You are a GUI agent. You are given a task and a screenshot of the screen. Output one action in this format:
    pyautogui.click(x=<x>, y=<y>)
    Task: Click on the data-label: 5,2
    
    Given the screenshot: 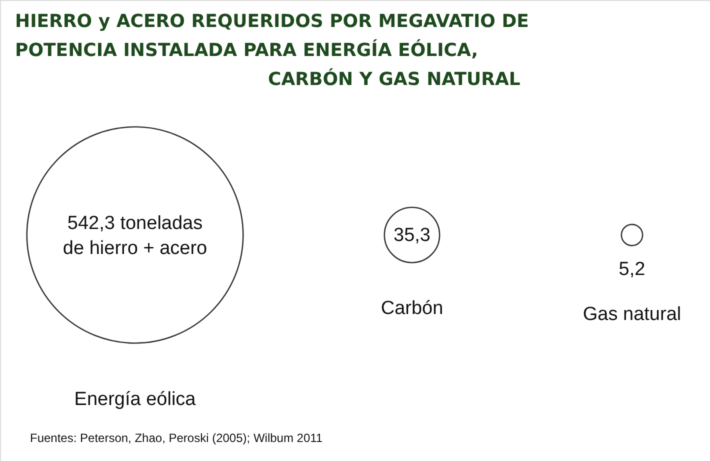 What is the action you would take?
    pyautogui.click(x=632, y=269)
    